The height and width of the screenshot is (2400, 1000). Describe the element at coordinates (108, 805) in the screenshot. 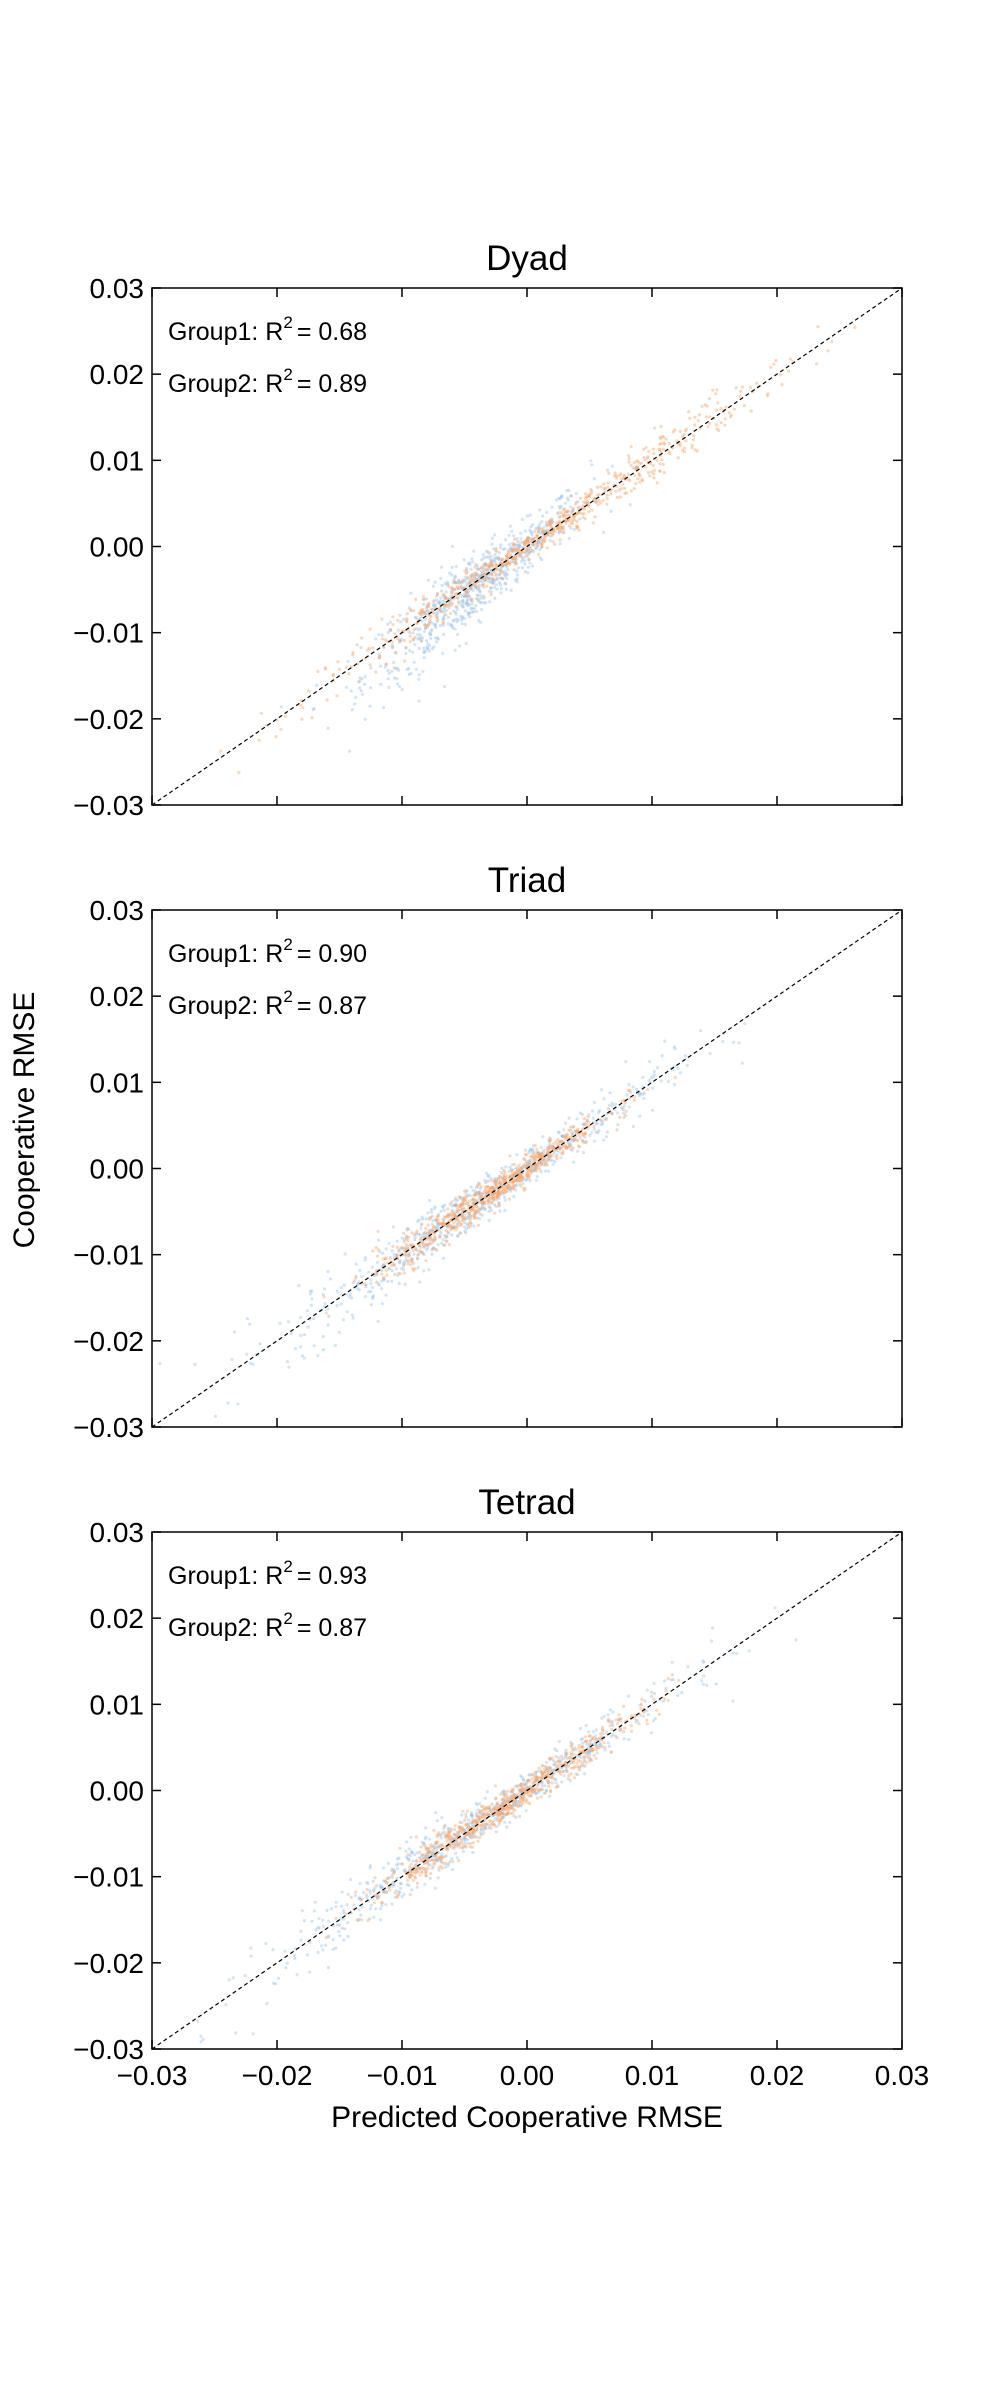

I see `y-tick-label: −0.03` at that location.